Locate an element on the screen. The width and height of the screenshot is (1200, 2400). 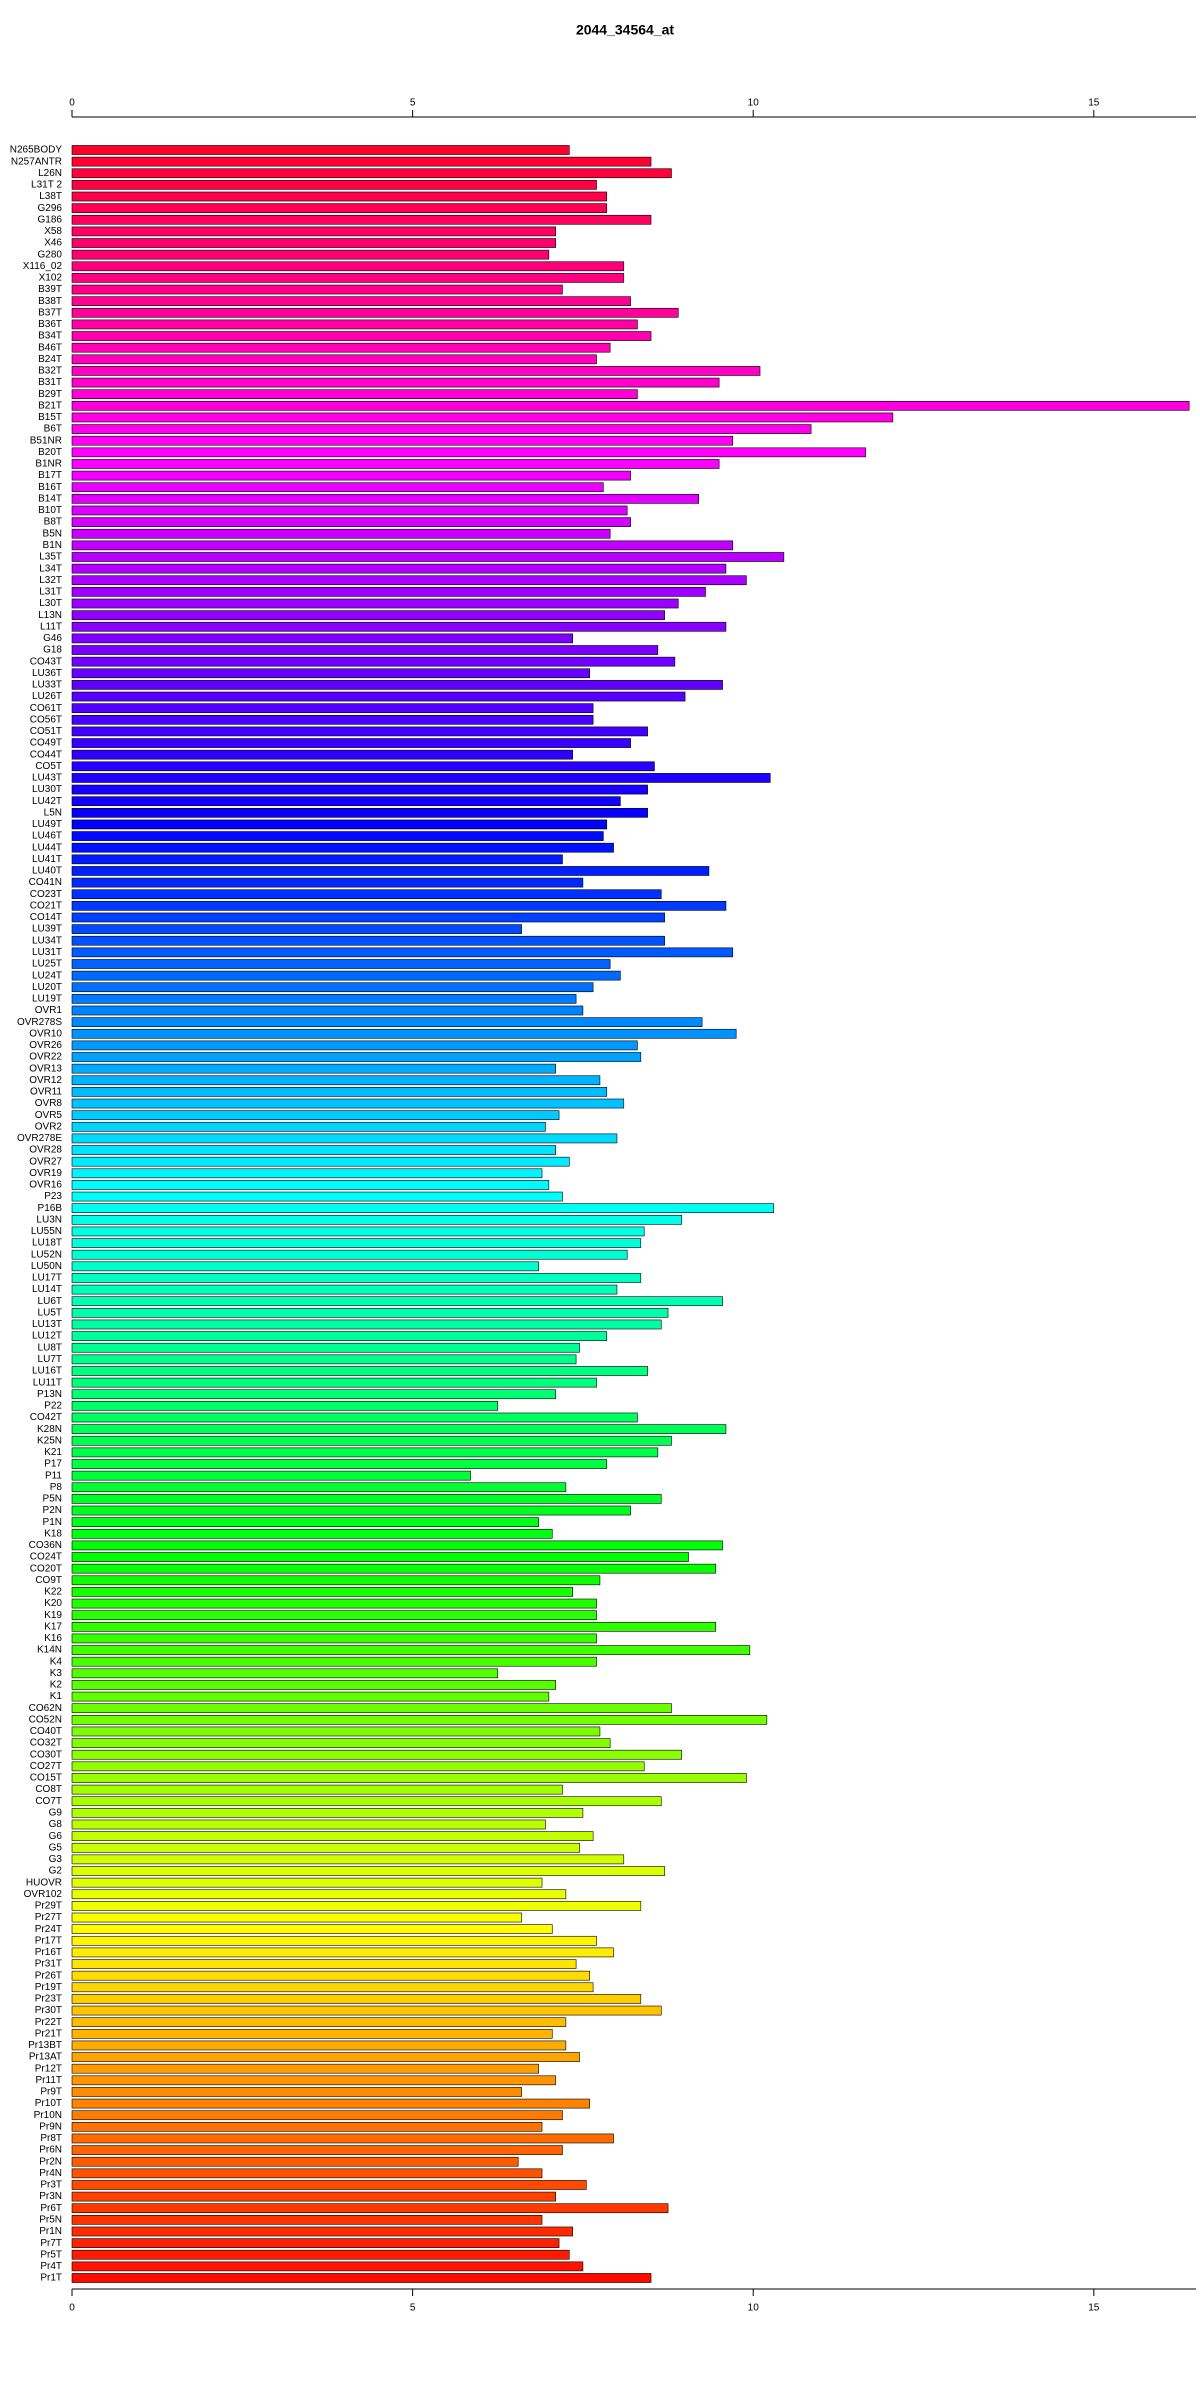
y-tick-label: P8 is located at coordinates (56, 1487).